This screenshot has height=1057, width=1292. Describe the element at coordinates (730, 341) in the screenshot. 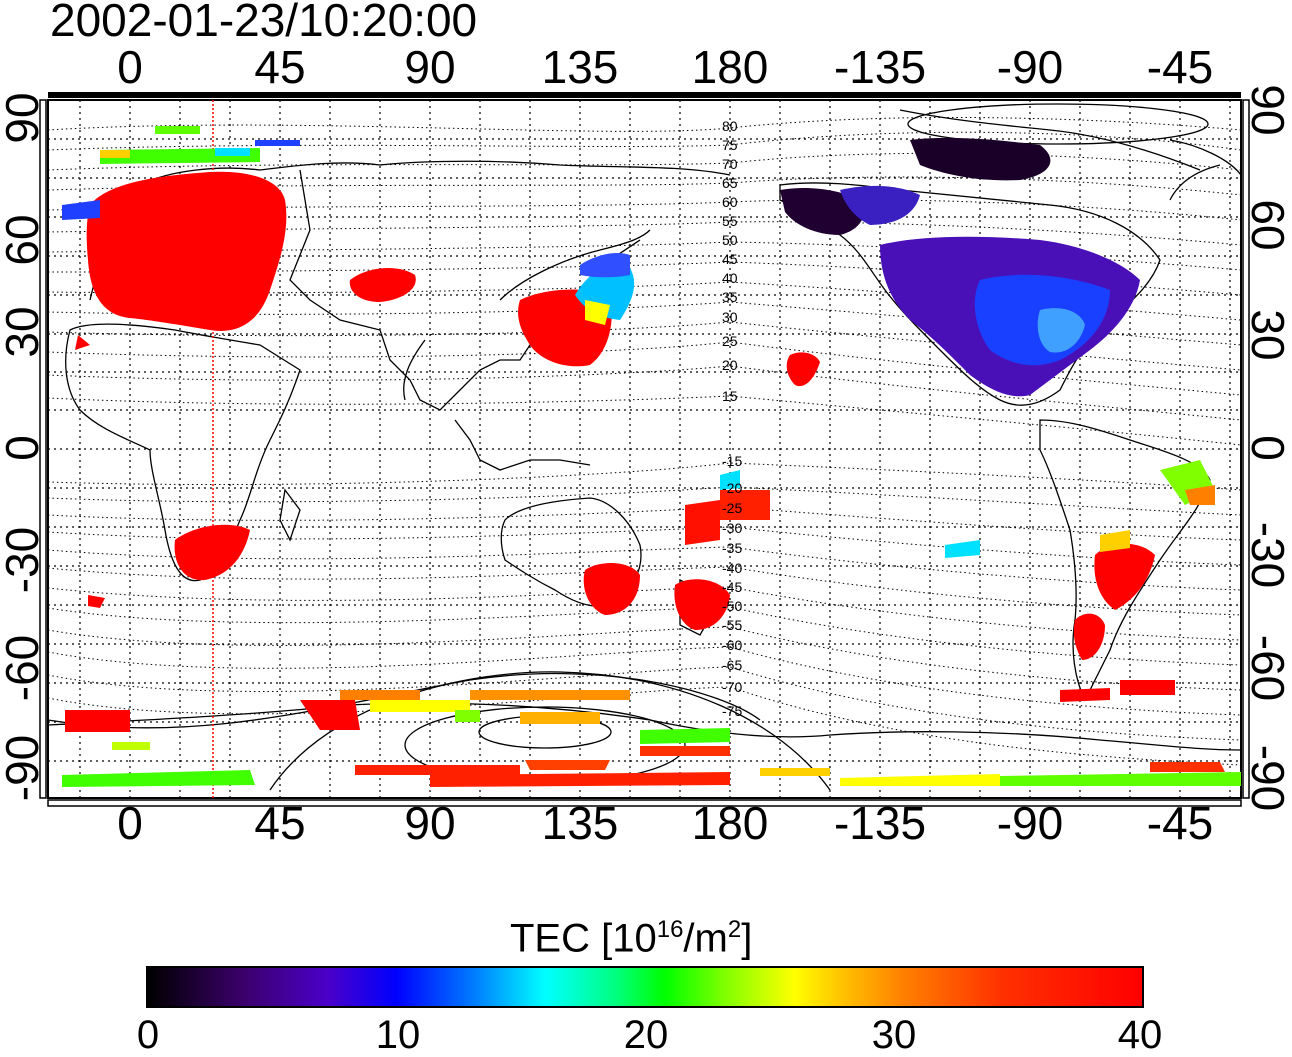

I see `mlat-label: 25` at that location.